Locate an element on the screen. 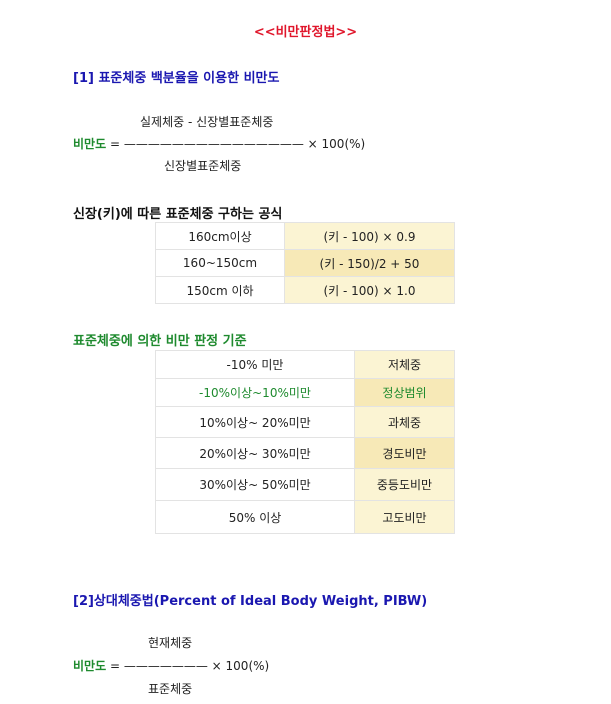 The height and width of the screenshot is (704, 611). criteria-result-cell: 경도비만 is located at coordinates (404, 453).